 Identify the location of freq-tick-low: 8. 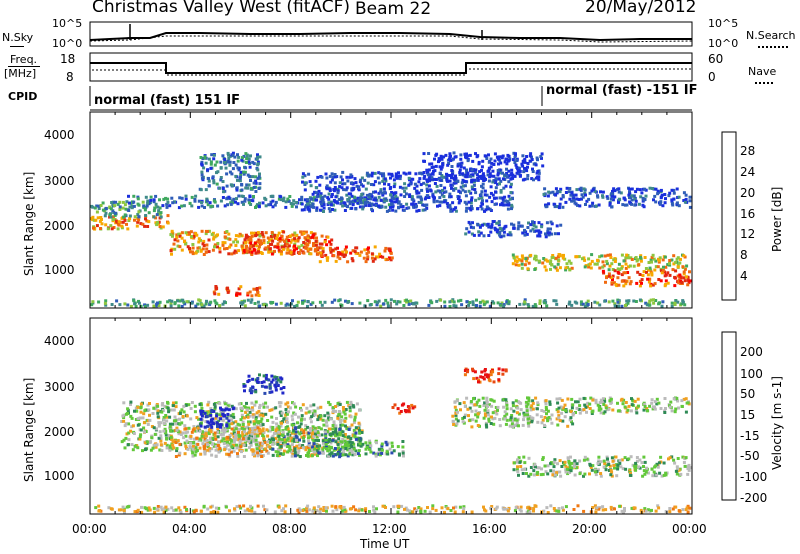
(70, 77).